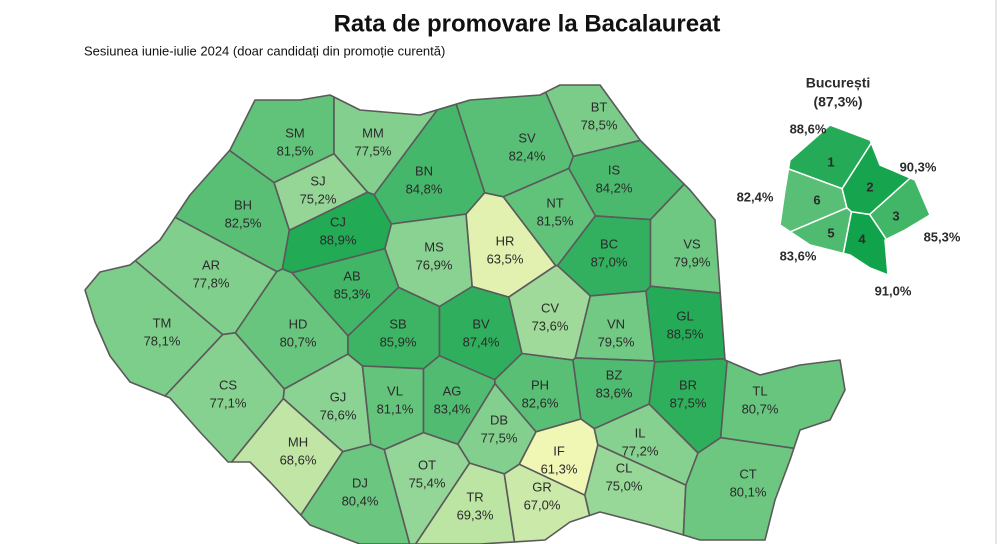 This screenshot has height=544, width=1001. What do you see at coordinates (397, 323) in the screenshot?
I see `county-code: SB` at bounding box center [397, 323].